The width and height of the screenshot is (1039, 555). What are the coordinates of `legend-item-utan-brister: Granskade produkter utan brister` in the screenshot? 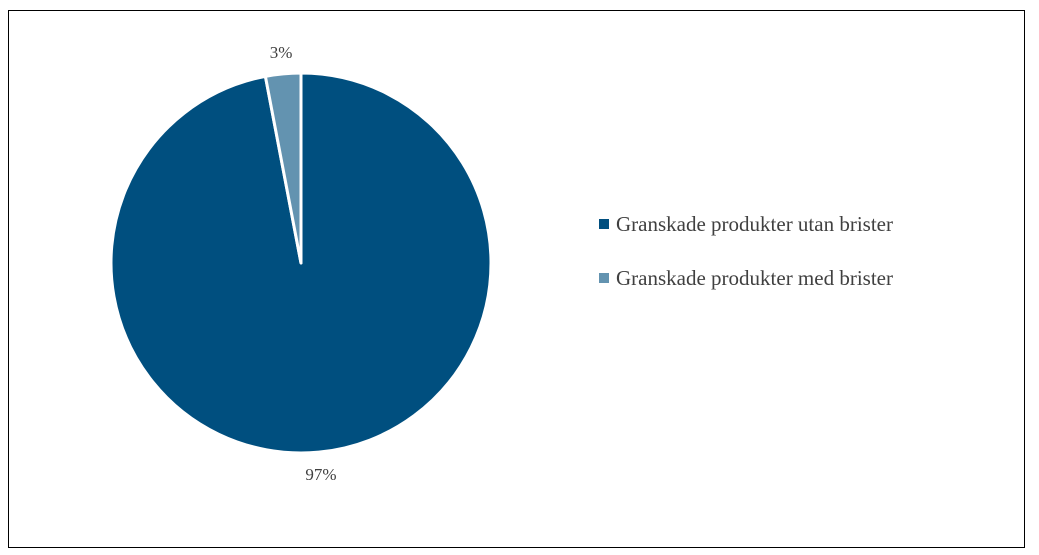 It's located at (746, 224).